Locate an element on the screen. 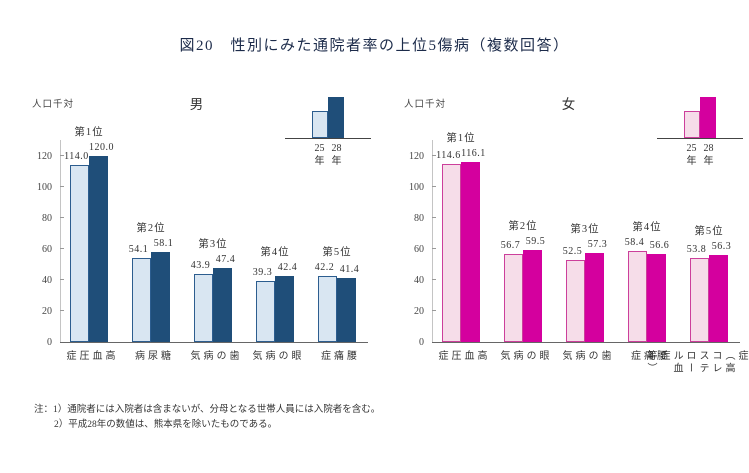  bar-value-label: 58.1 is located at coordinates (163, 243).